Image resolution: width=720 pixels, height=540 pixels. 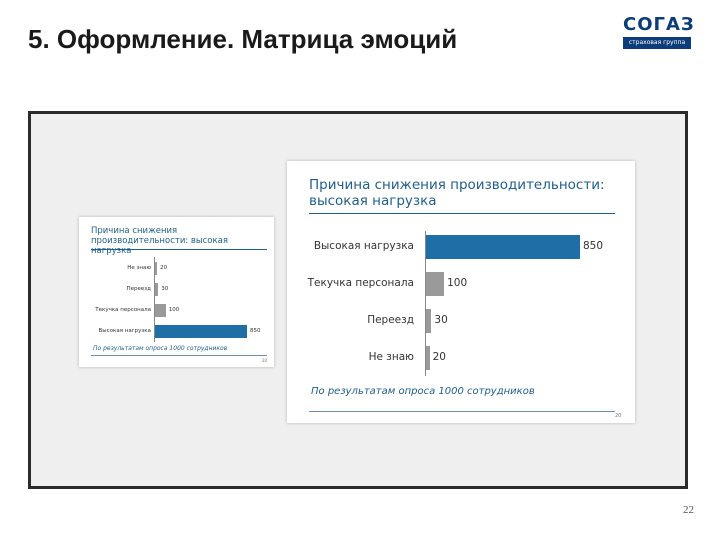 What do you see at coordinates (154, 299) in the screenshot?
I see `small-chart-axis` at bounding box center [154, 299].